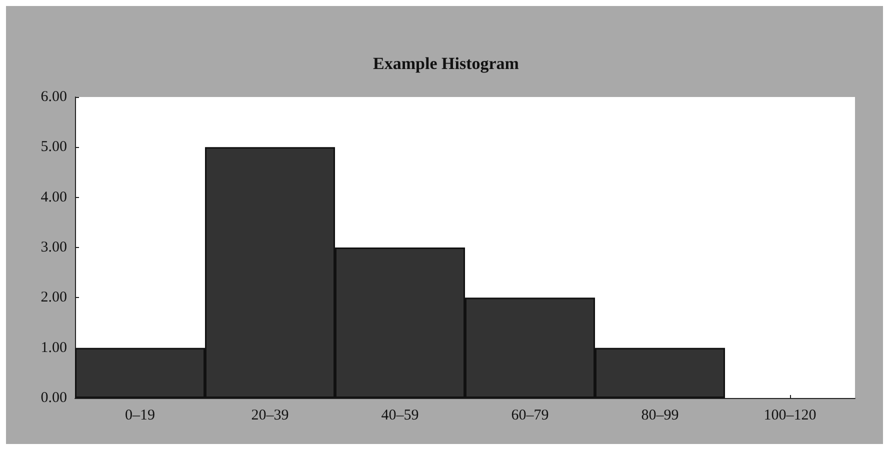 This screenshot has width=889, height=450. Describe the element at coordinates (790, 416) in the screenshot. I see `x-tick-label: 100–120` at that location.